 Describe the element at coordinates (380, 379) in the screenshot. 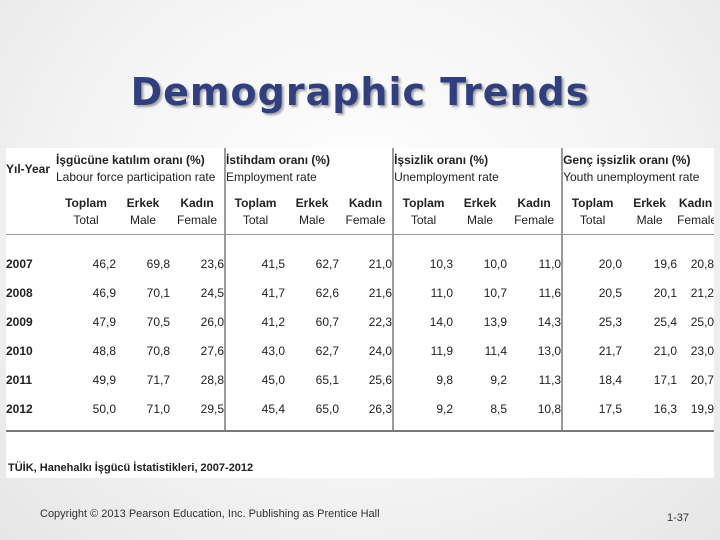

I see `table-cell: 25,6` at that location.